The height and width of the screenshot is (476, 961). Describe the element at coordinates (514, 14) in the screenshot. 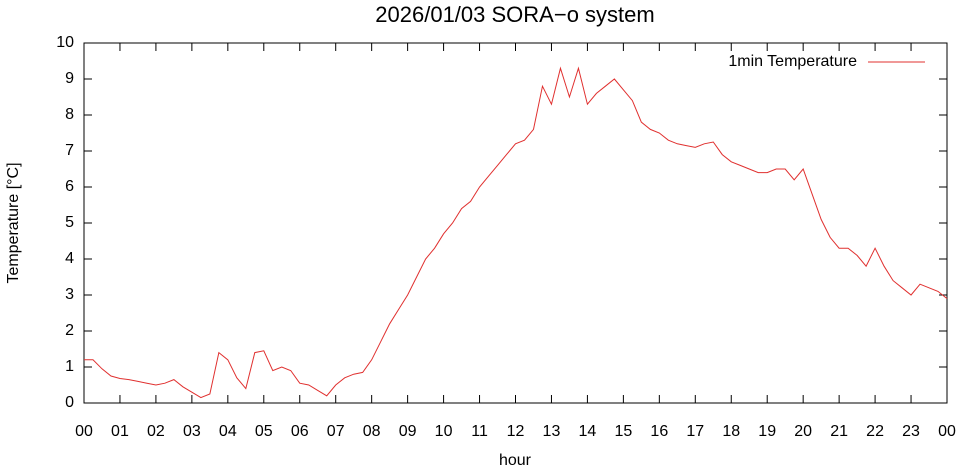

I see `chart-title: 2026/01/03 SORA−o system` at that location.